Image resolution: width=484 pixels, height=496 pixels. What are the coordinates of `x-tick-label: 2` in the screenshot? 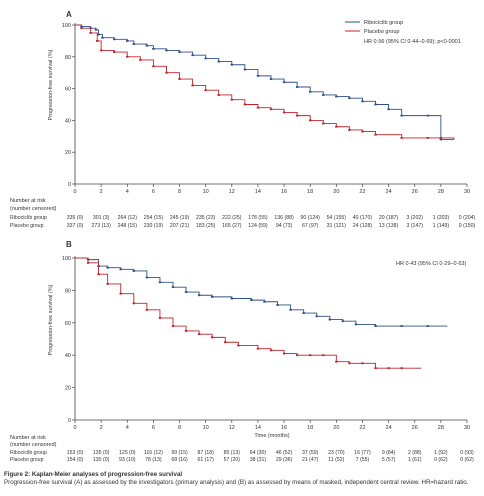 It's located at (101, 192).